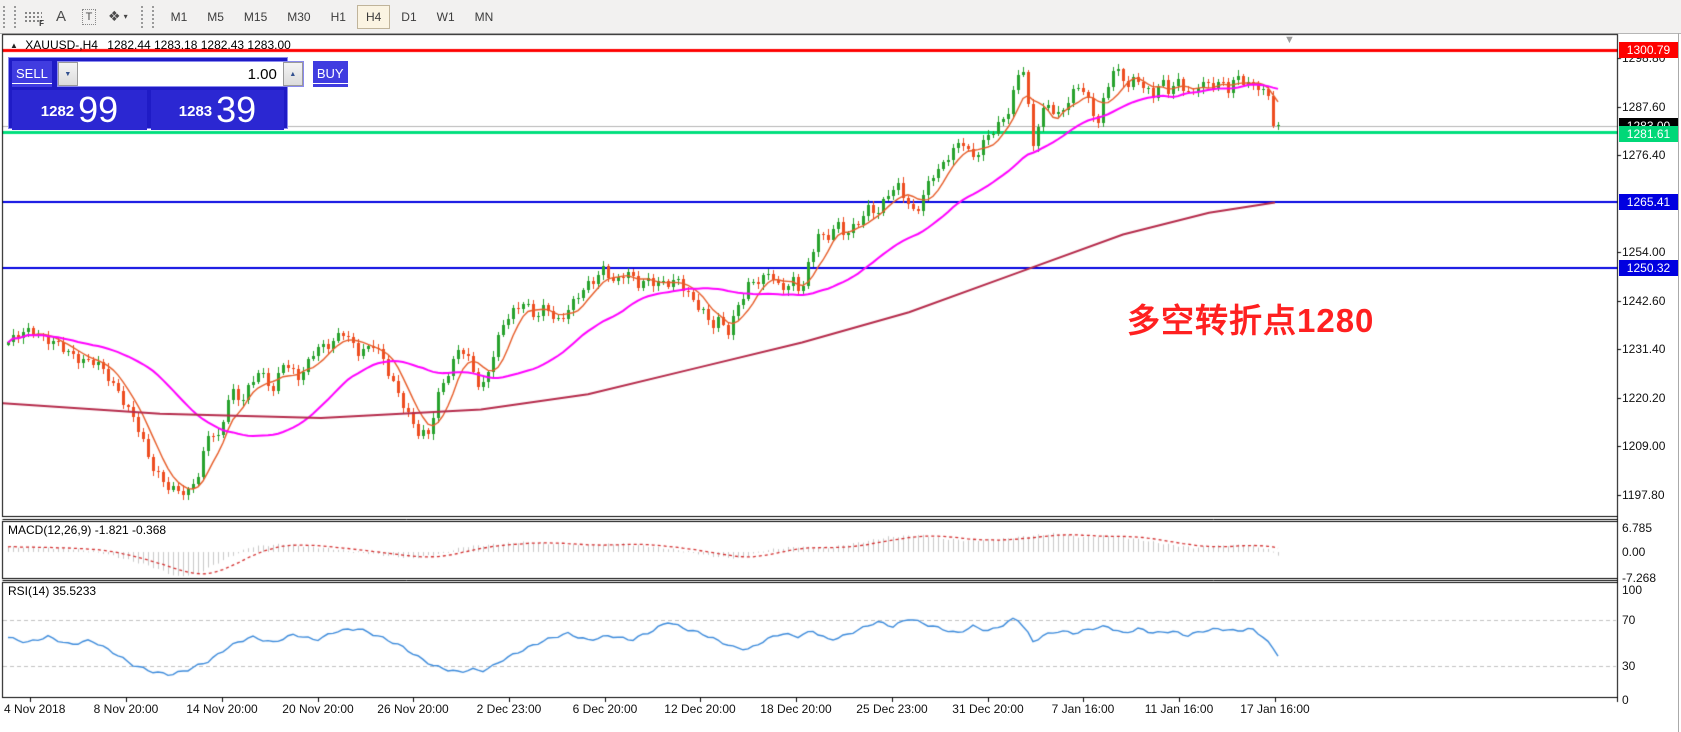 Image resolution: width=1681 pixels, height=732 pixels. I want to click on ohlc-values: 1282.44 1283.18 1282.43 1283.00, so click(199, 45).